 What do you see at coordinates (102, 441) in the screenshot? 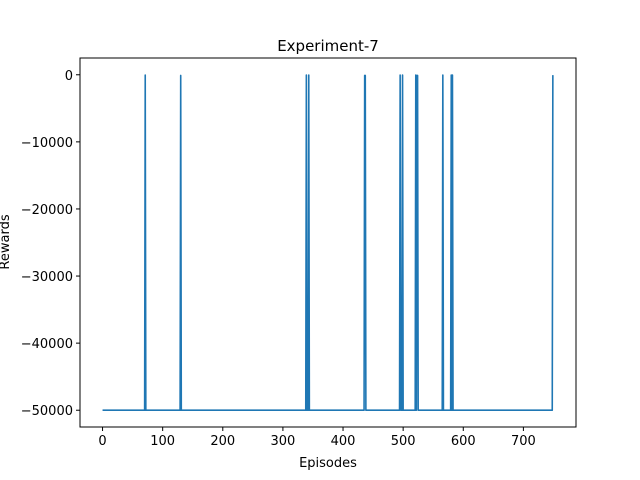
I see `x-tick-label: 0` at bounding box center [102, 441].